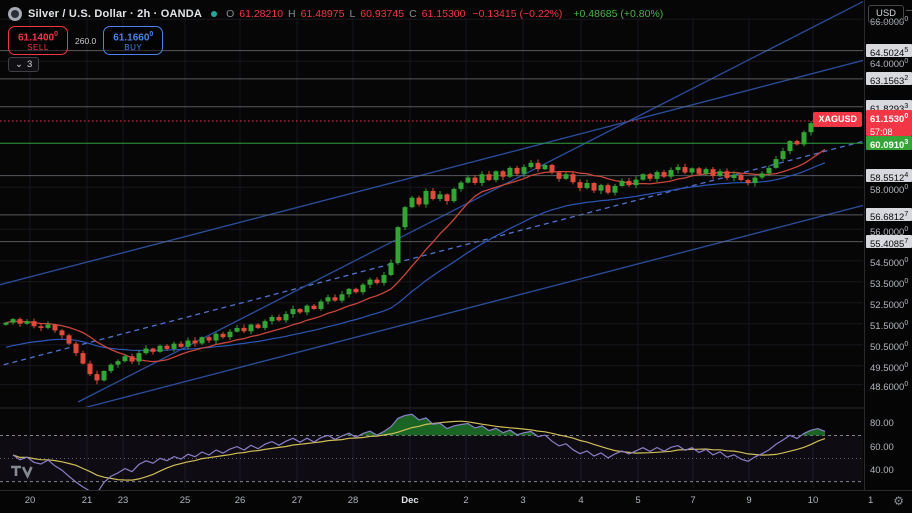  What do you see at coordinates (24, 64) in the screenshot?
I see `collapsed-indicators-button: ⌄ 3` at bounding box center [24, 64].